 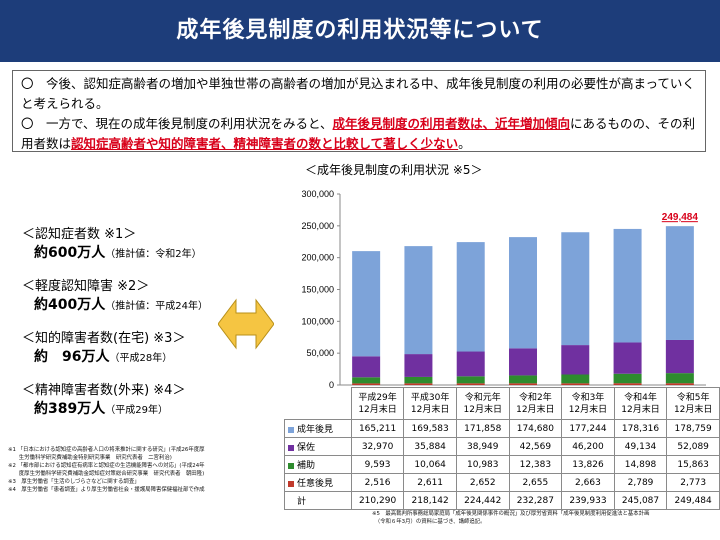 What do you see at coordinates (640, 500) in the screenshot?
I see `table-cell: 245,087` at bounding box center [640, 500].